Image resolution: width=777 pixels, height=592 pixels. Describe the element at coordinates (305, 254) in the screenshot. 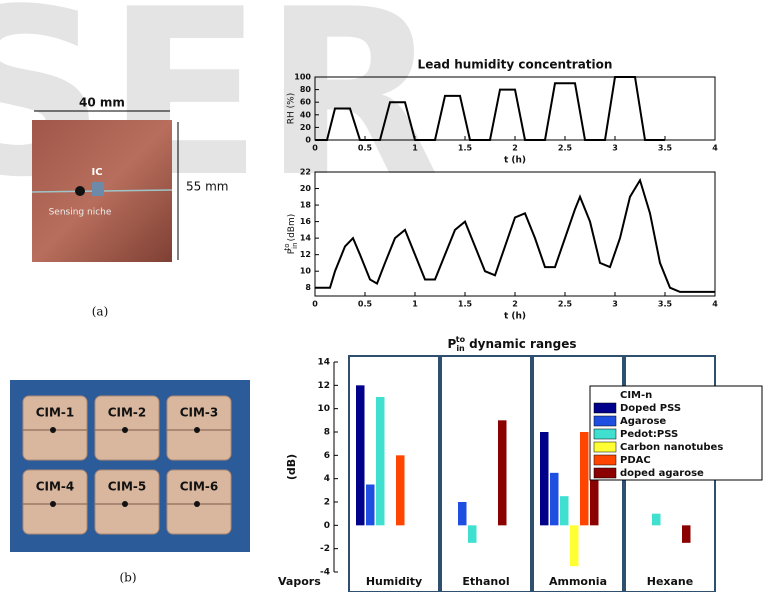

I see `y-tick-label: 12` at that location.